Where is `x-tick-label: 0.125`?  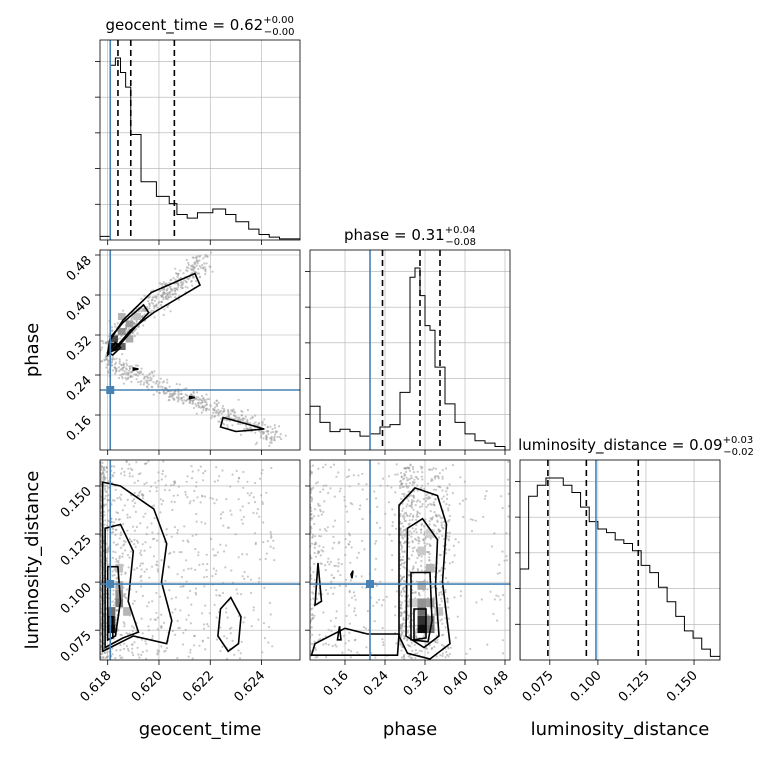 x-tick-label: 0.125 is located at coordinates (634, 686).